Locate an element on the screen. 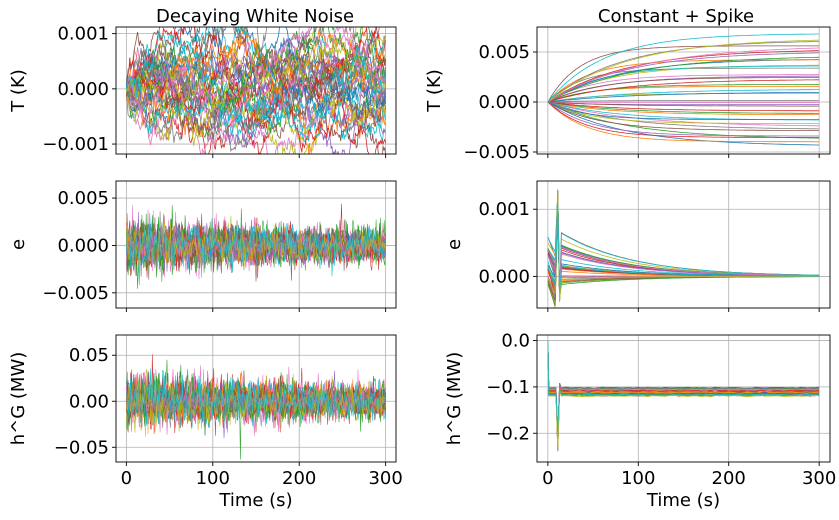  panel-1: −0.001 0.000 0.001 T (K) is located at coordinates (202, 91).